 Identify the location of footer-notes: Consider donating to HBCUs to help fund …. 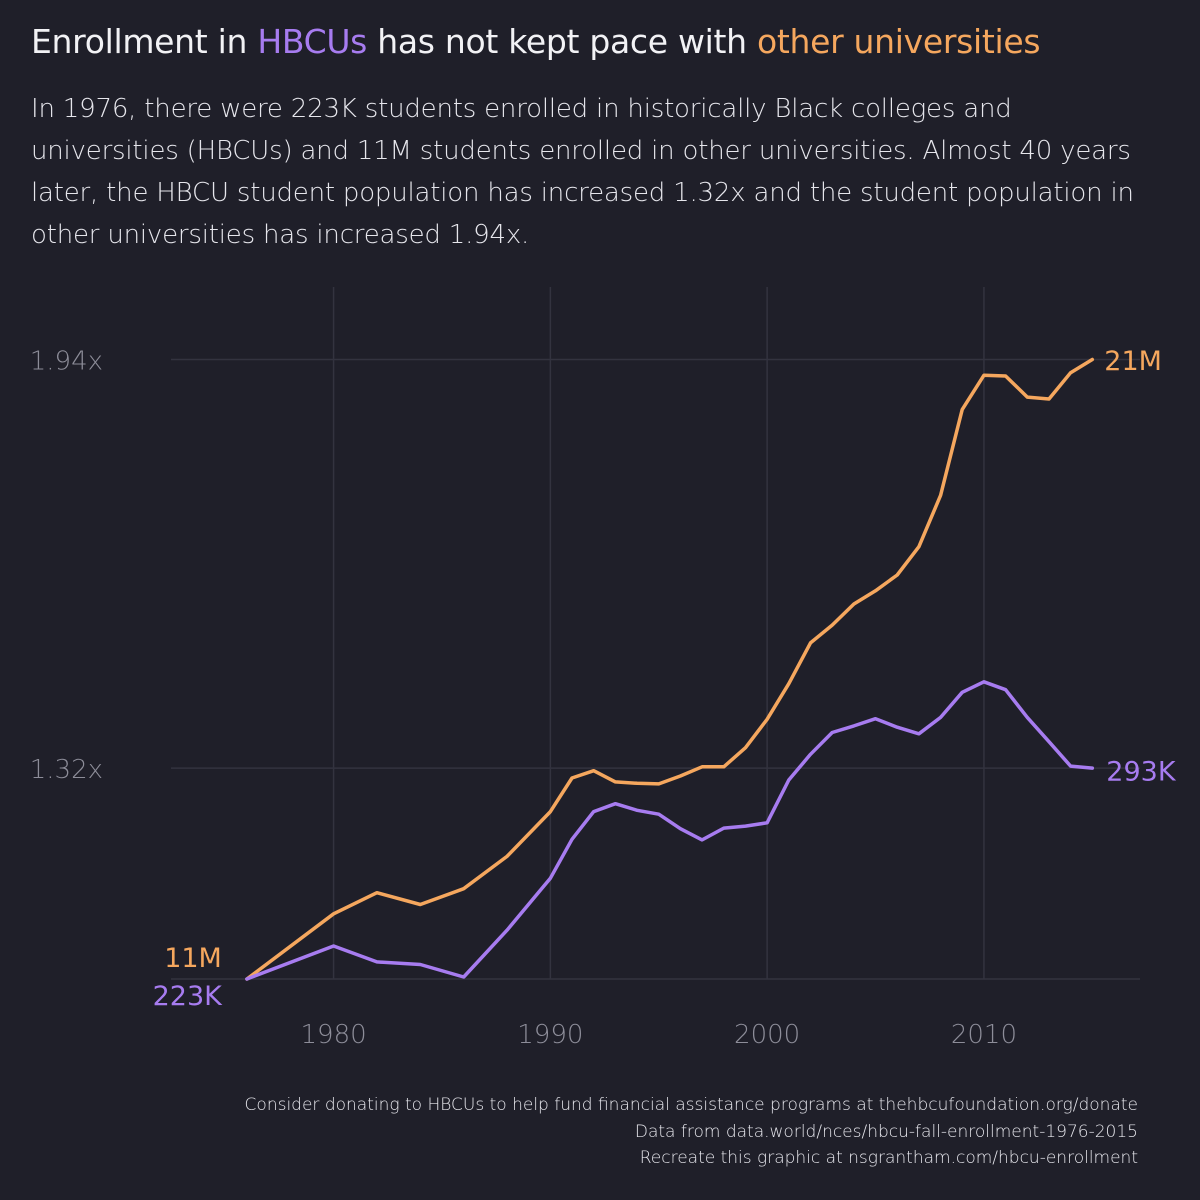
(691, 1132).